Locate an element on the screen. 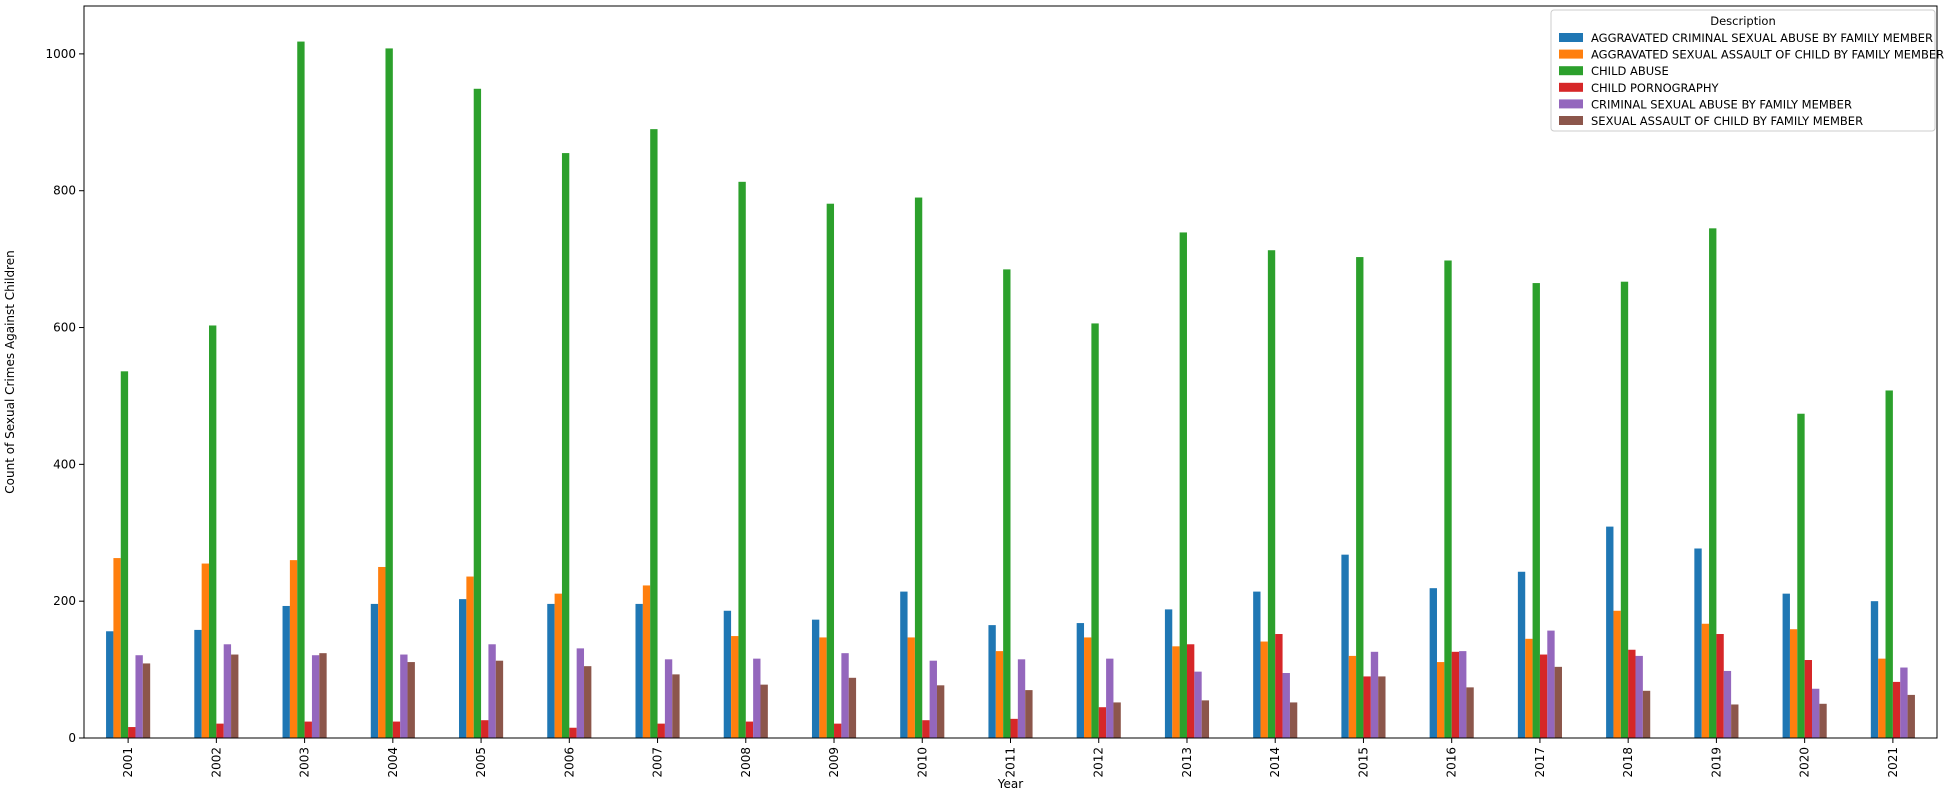  y-tick-label: 0 is located at coordinates (72, 738).